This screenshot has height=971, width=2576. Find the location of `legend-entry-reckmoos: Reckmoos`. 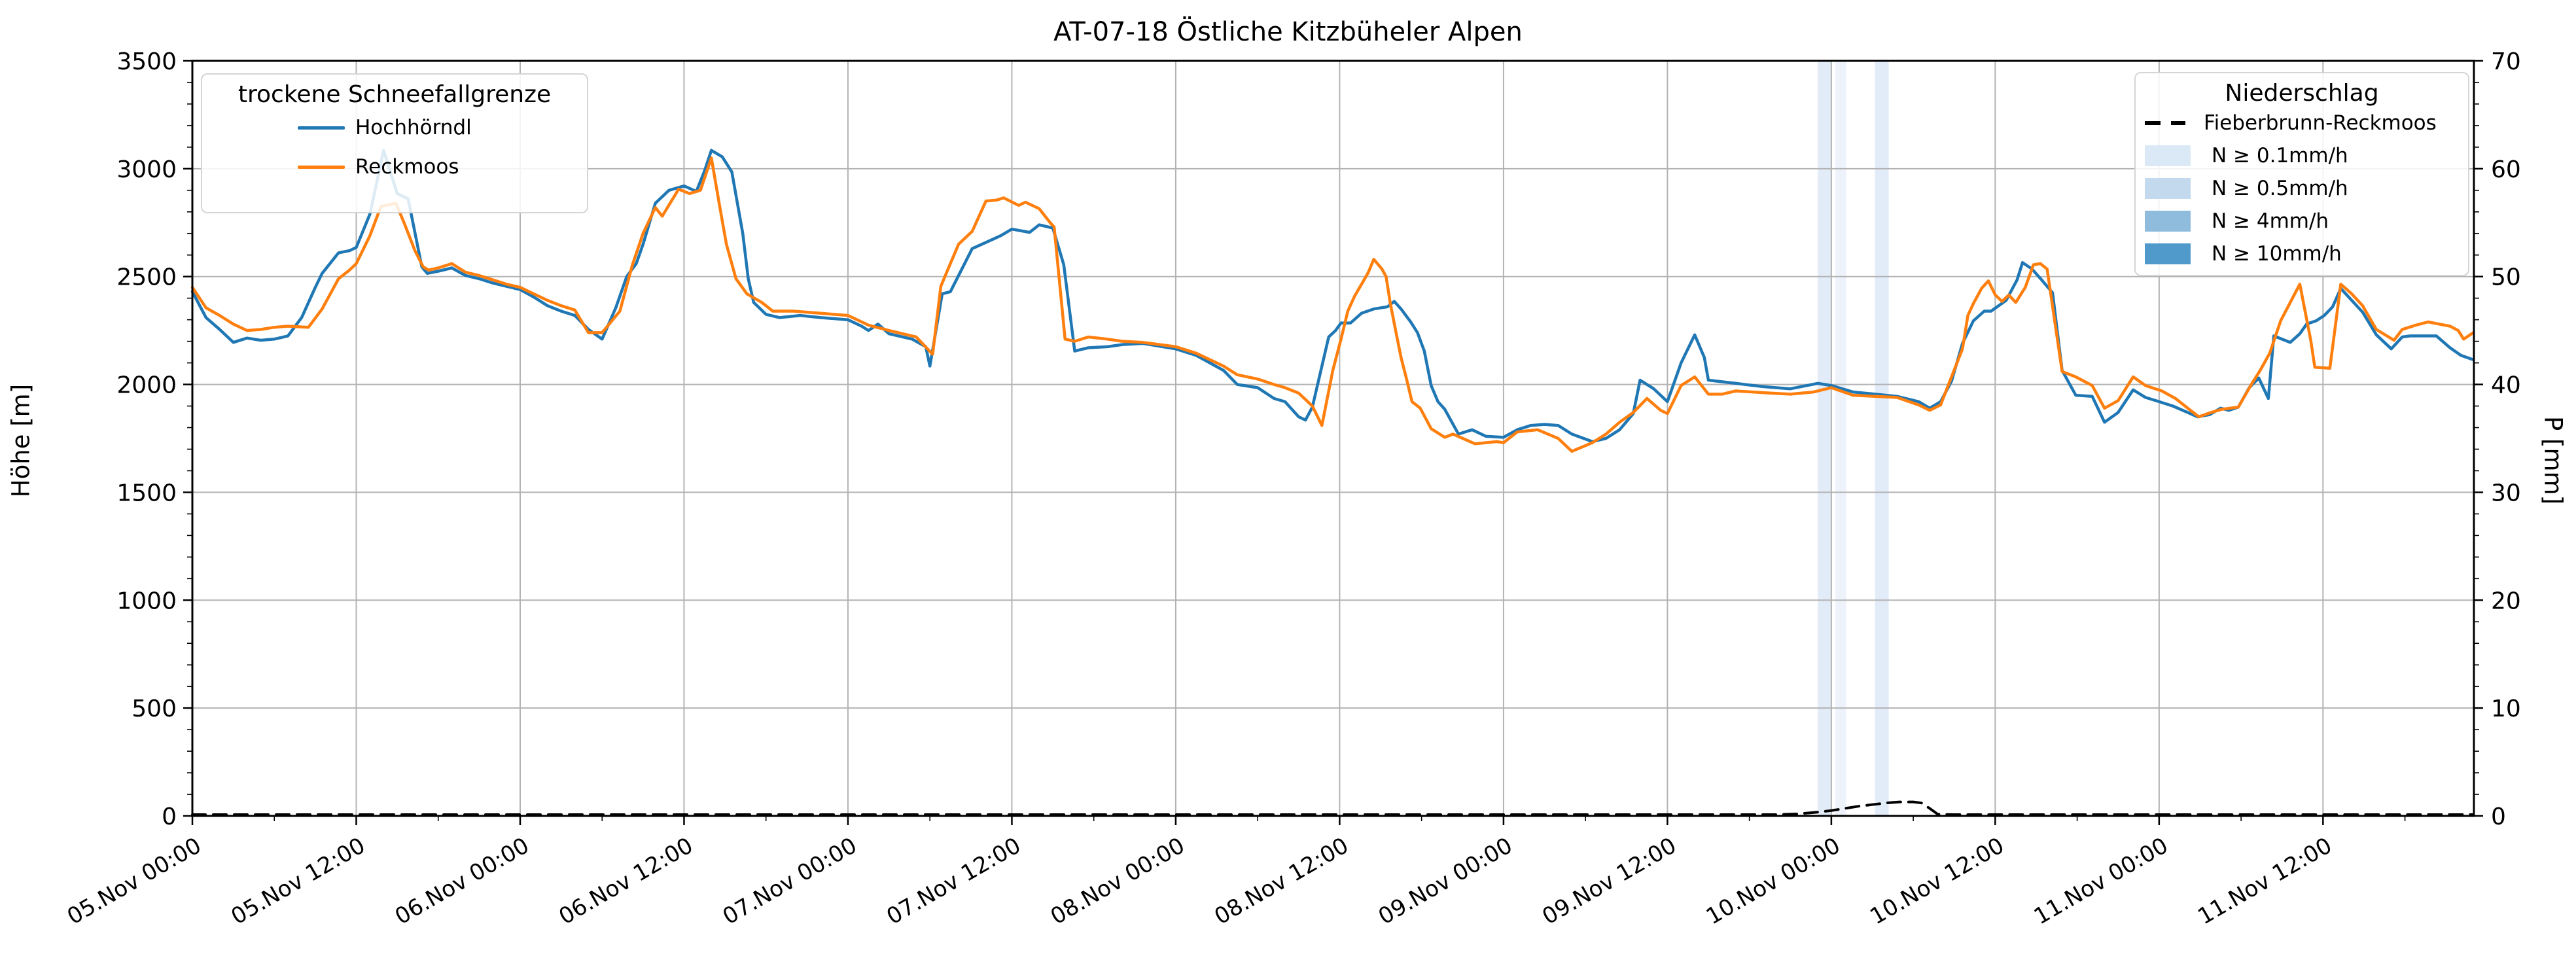

legend-entry-reckmoos: Reckmoos is located at coordinates (442, 167).